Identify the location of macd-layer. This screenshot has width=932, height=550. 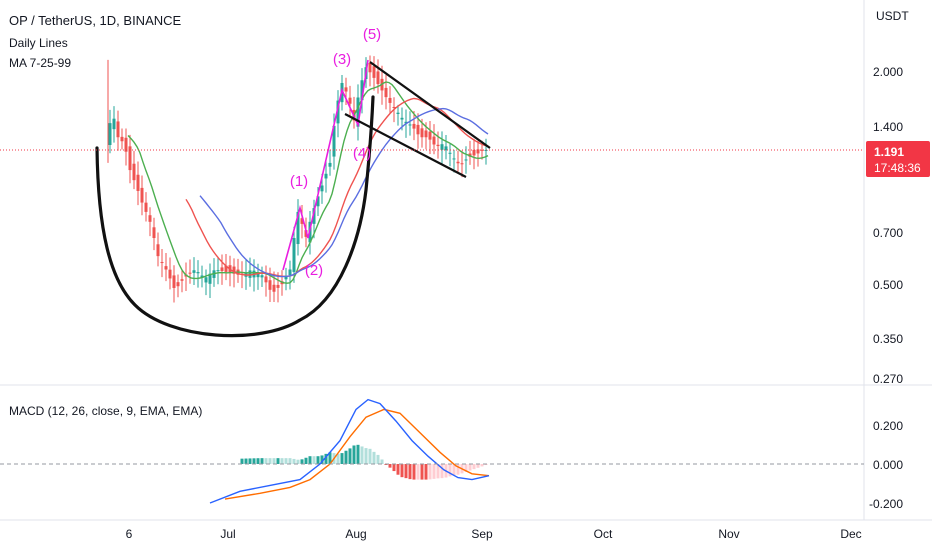
(349, 451).